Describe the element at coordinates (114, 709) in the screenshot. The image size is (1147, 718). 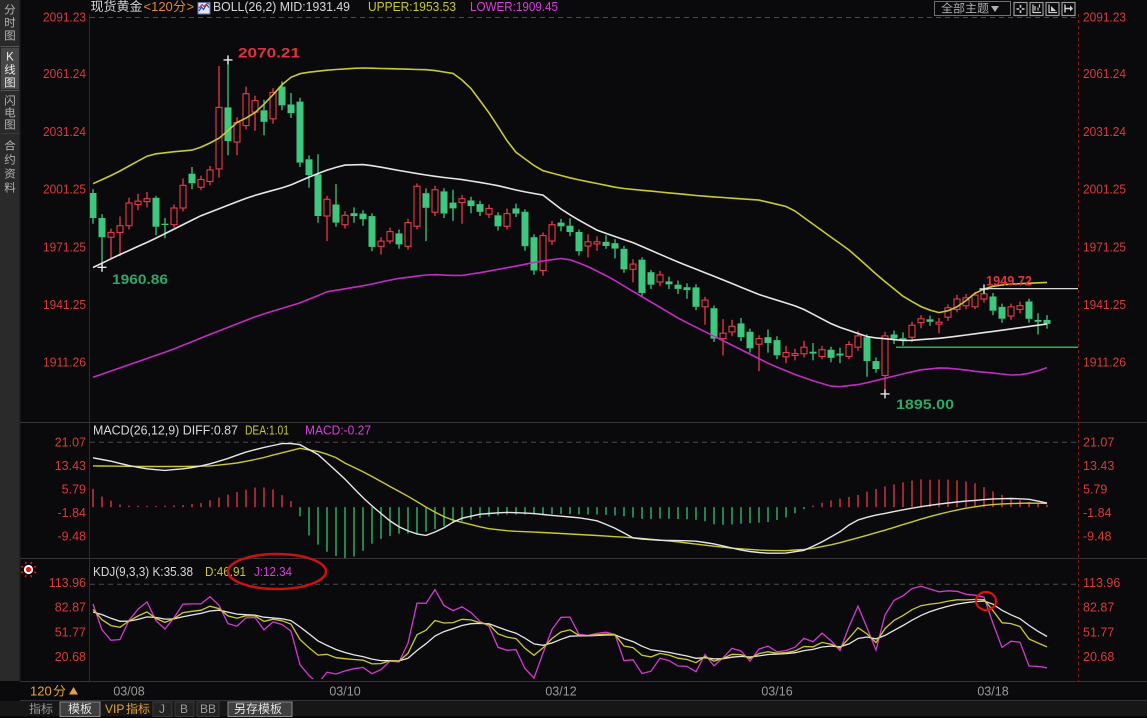
I see `svg-text: VIP` at that location.